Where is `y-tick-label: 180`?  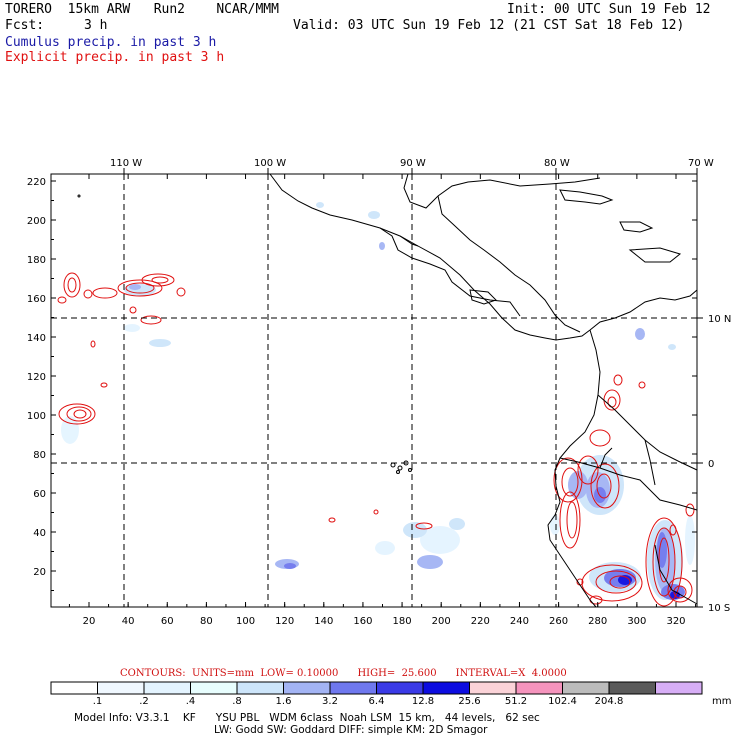 y-tick-label: 180 is located at coordinates (36, 260).